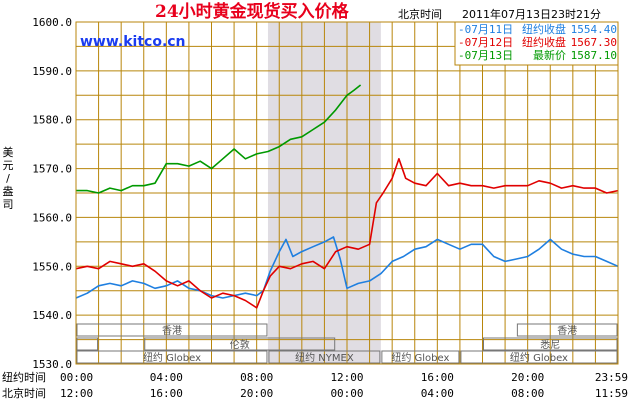 Image resolution: width=630 pixels, height=400 pixels. Describe the element at coordinates (24, 393) in the screenshot. I see `x-row-label: 北京时间` at that location.